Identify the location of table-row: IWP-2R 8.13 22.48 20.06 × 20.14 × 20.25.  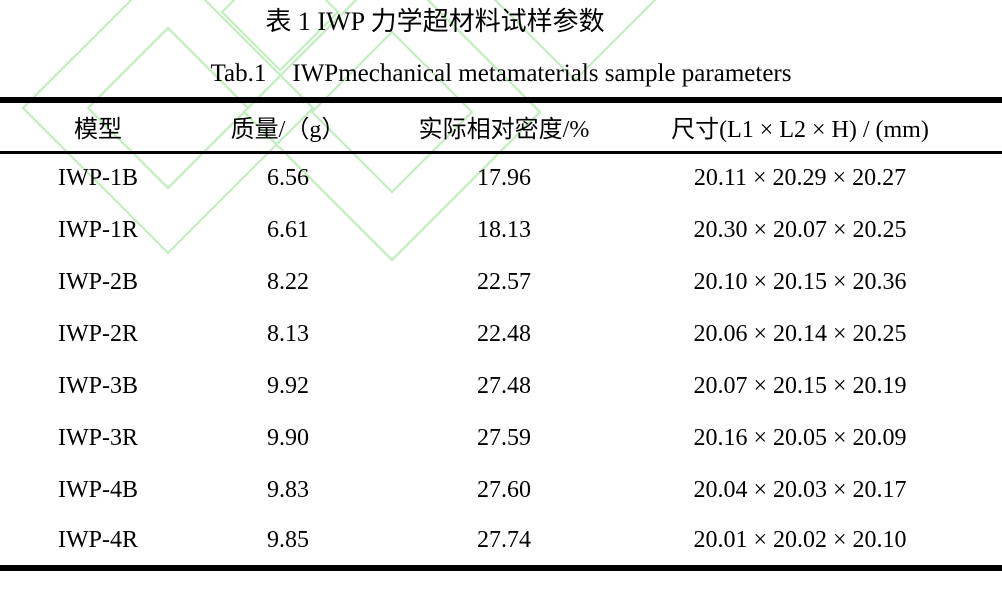
(501, 334).